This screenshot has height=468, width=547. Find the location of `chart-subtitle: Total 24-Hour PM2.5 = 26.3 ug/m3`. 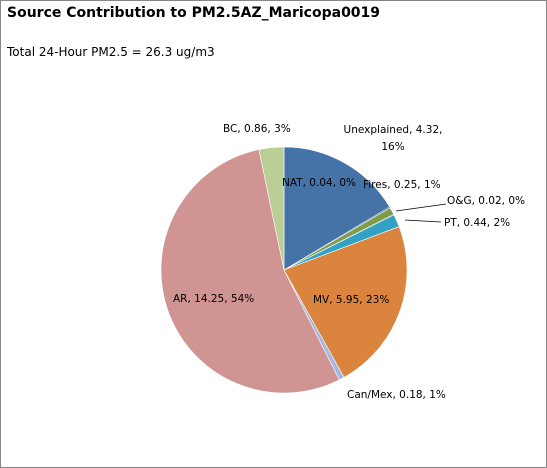

chart-subtitle: Total 24-Hour PM2.5 = 26.3 ug/m3 is located at coordinates (111, 52).